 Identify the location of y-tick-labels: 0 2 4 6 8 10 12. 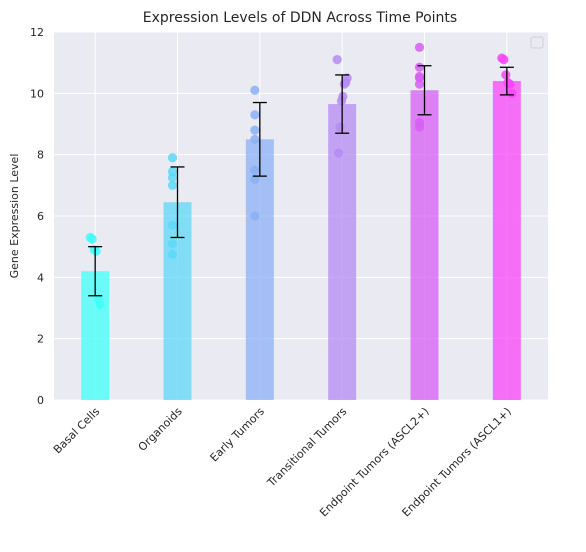
(37, 216).